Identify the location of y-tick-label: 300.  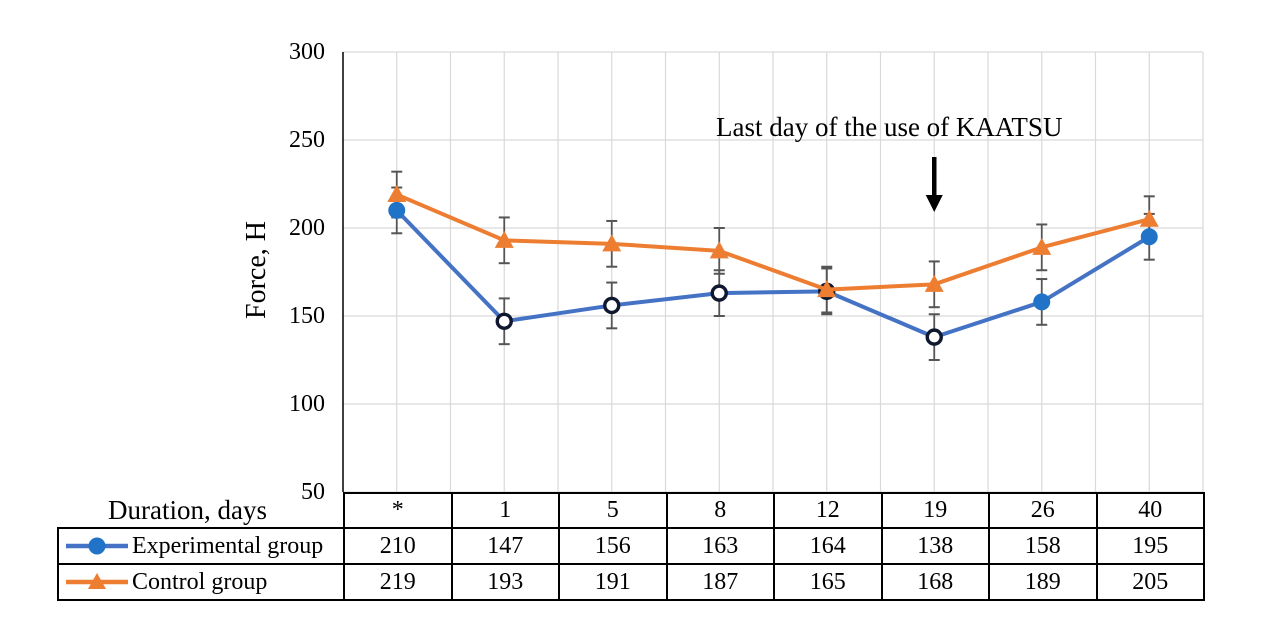
(307, 52).